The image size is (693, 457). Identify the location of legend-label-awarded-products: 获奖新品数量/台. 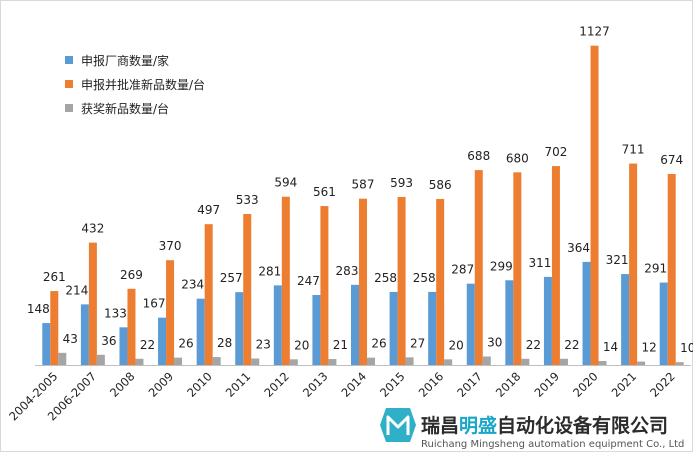
(125, 108).